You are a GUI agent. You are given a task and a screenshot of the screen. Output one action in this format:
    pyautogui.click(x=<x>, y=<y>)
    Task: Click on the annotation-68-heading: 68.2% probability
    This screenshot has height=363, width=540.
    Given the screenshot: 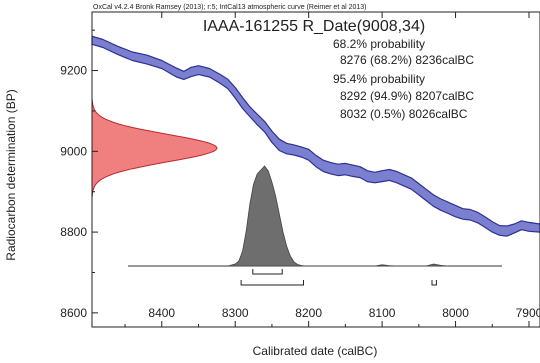 What is the action you would take?
    pyautogui.click(x=379, y=44)
    